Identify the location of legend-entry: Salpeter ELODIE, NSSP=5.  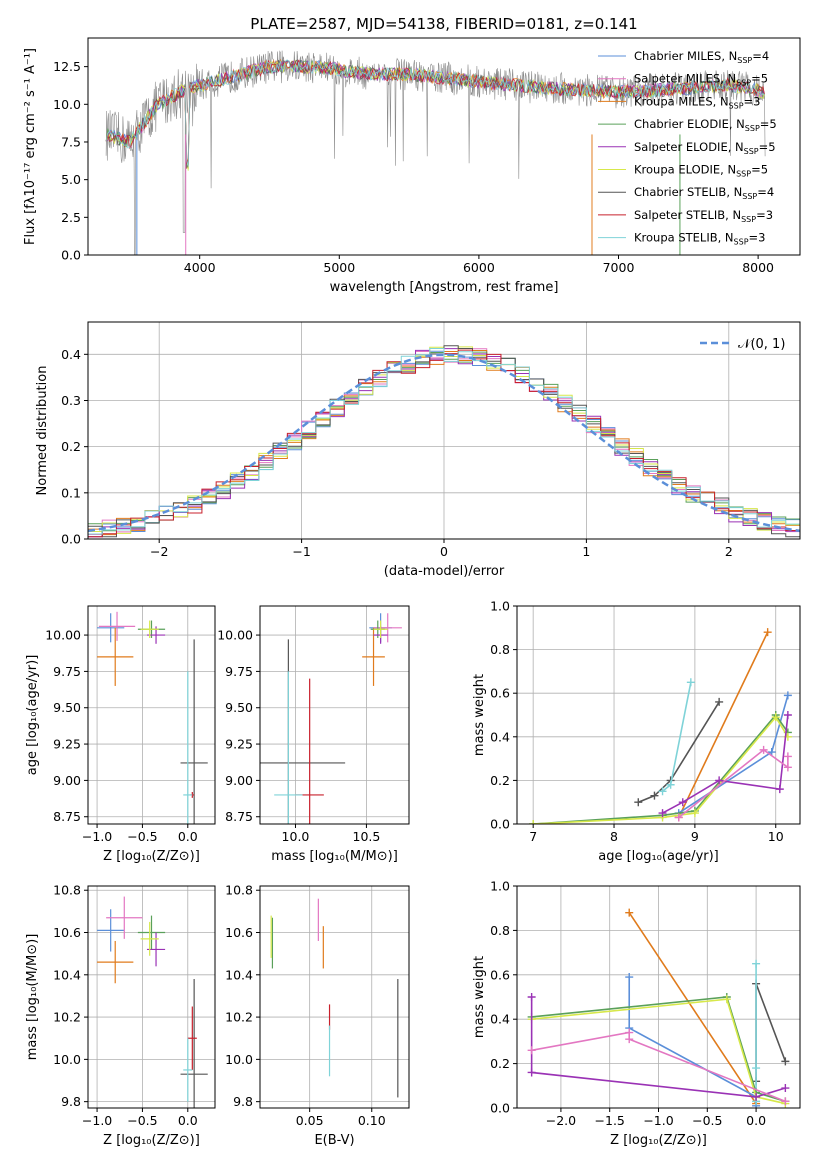
(705, 148).